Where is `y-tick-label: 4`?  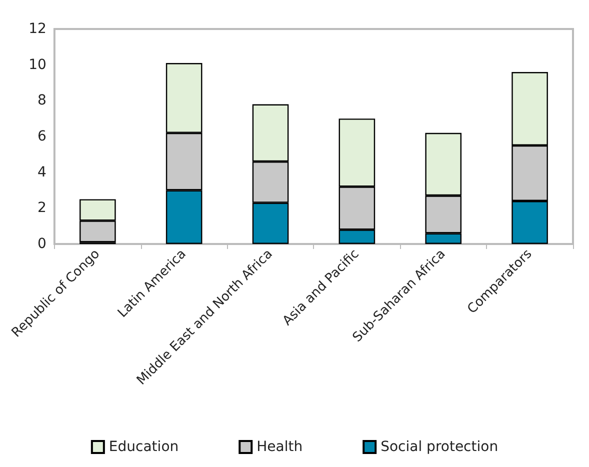 y-tick-label: 4 is located at coordinates (42, 172).